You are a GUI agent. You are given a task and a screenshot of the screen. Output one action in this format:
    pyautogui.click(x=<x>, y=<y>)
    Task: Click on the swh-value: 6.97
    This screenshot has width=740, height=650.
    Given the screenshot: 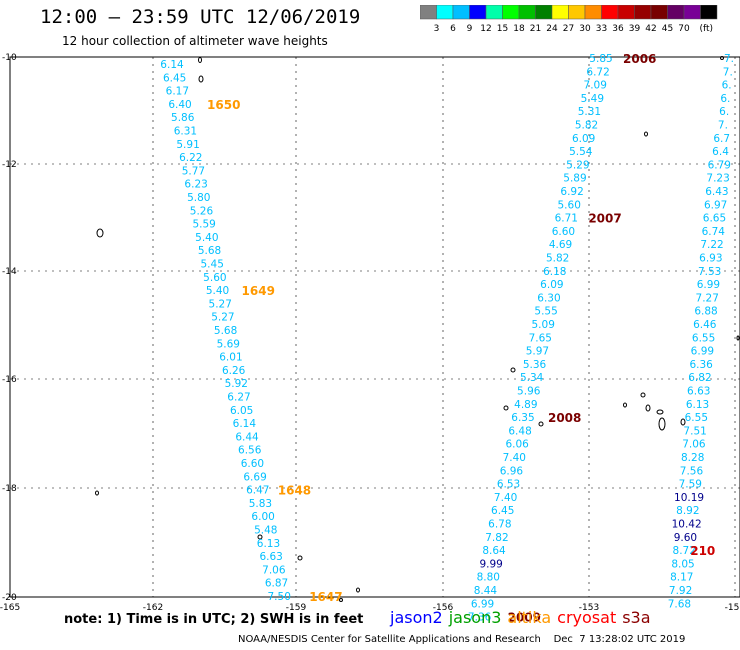 What is the action you would take?
    pyautogui.click(x=715, y=205)
    